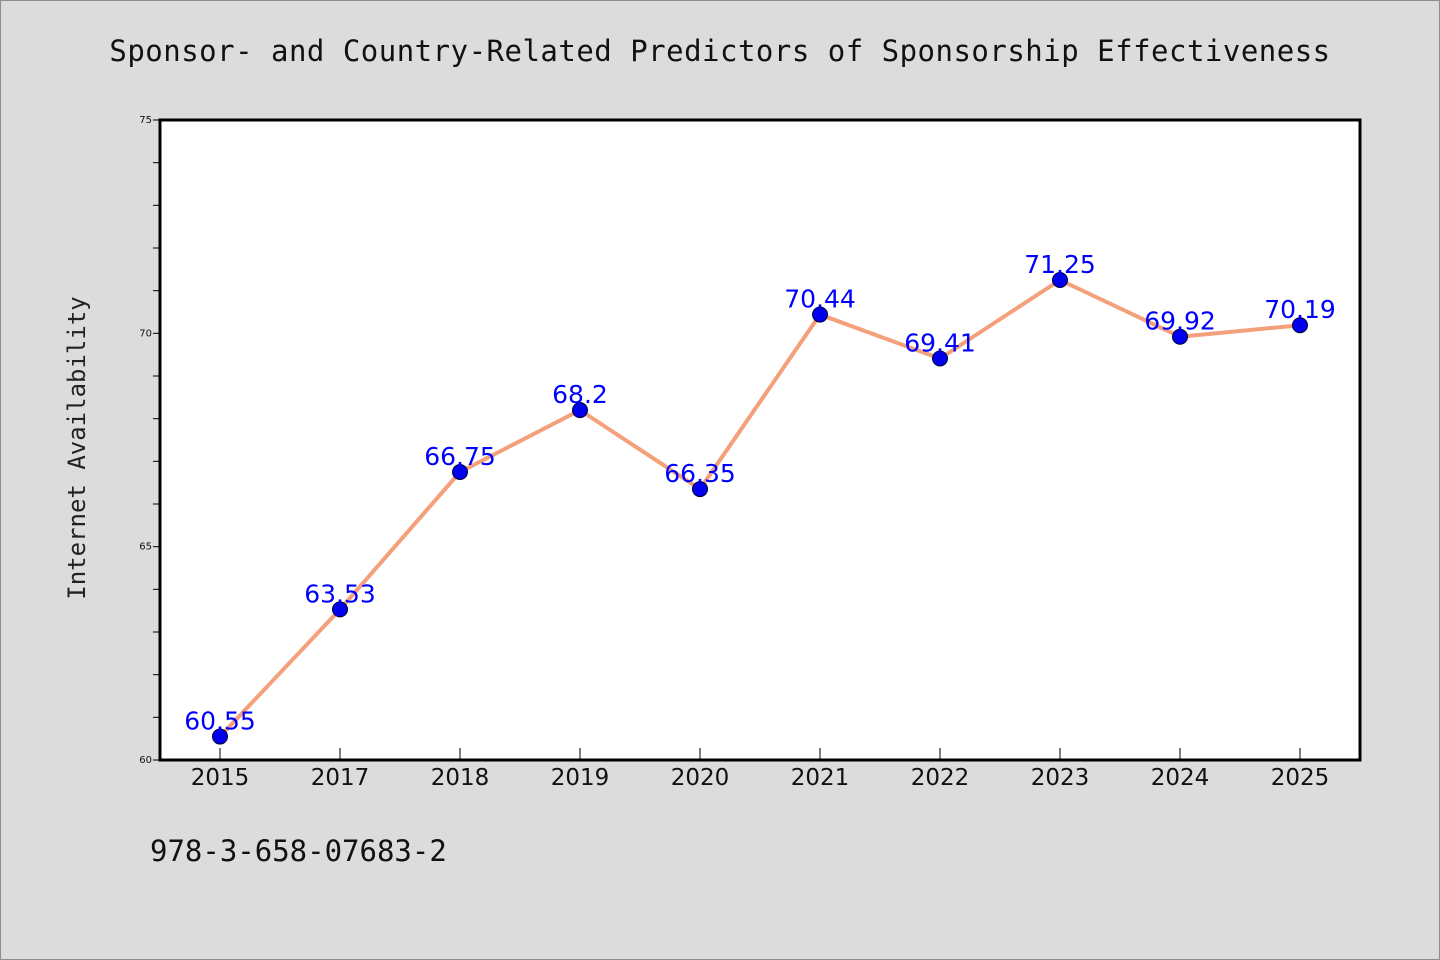 The image size is (1440, 960). Describe the element at coordinates (460, 778) in the screenshot. I see `x-tick-label: 2018` at that location.